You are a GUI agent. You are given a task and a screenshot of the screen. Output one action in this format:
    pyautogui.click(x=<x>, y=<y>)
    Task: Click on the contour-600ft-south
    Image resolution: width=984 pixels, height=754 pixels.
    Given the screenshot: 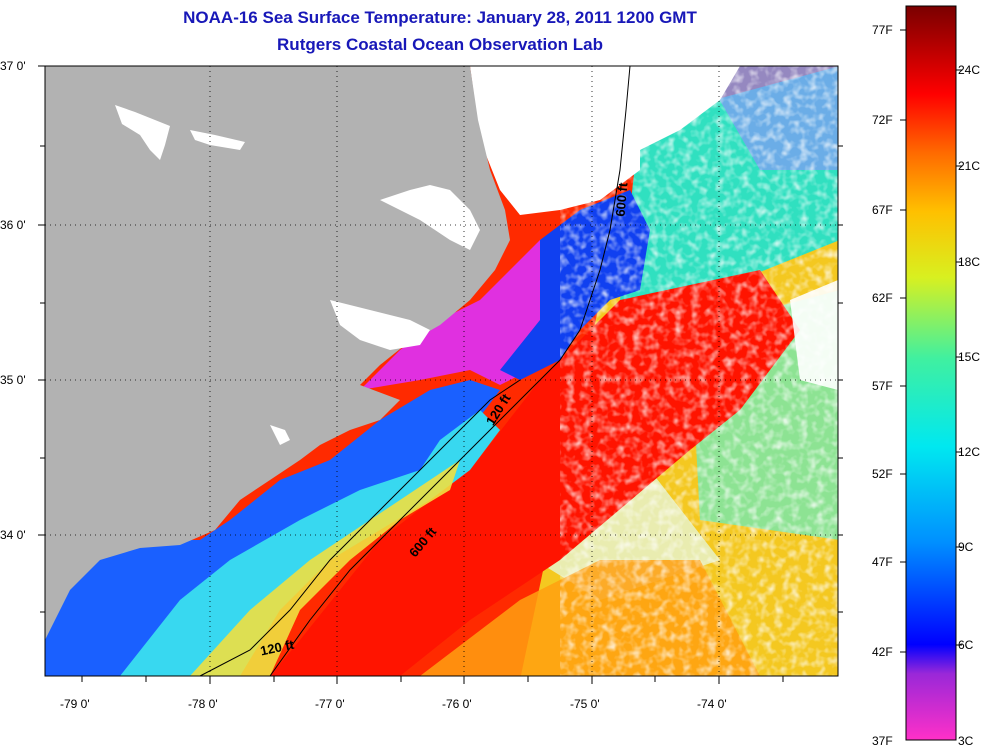 What is the action you would take?
    pyautogui.click(x=405, y=528)
    